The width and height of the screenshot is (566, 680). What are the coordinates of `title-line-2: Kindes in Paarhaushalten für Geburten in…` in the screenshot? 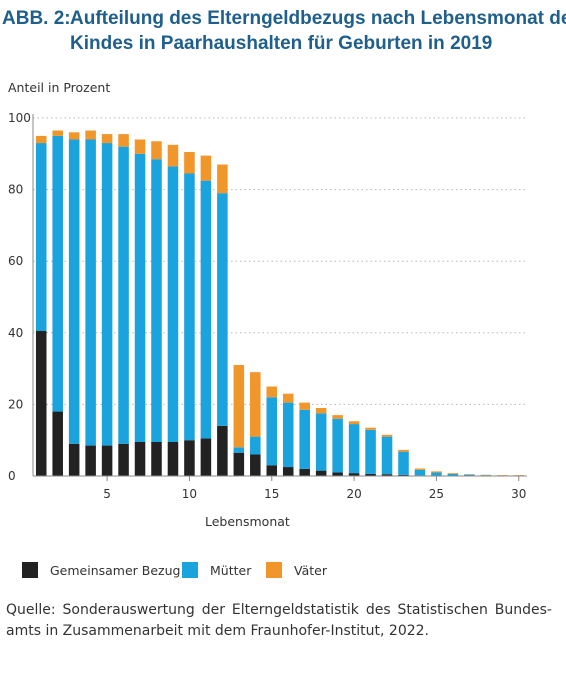 It's located at (281, 43).